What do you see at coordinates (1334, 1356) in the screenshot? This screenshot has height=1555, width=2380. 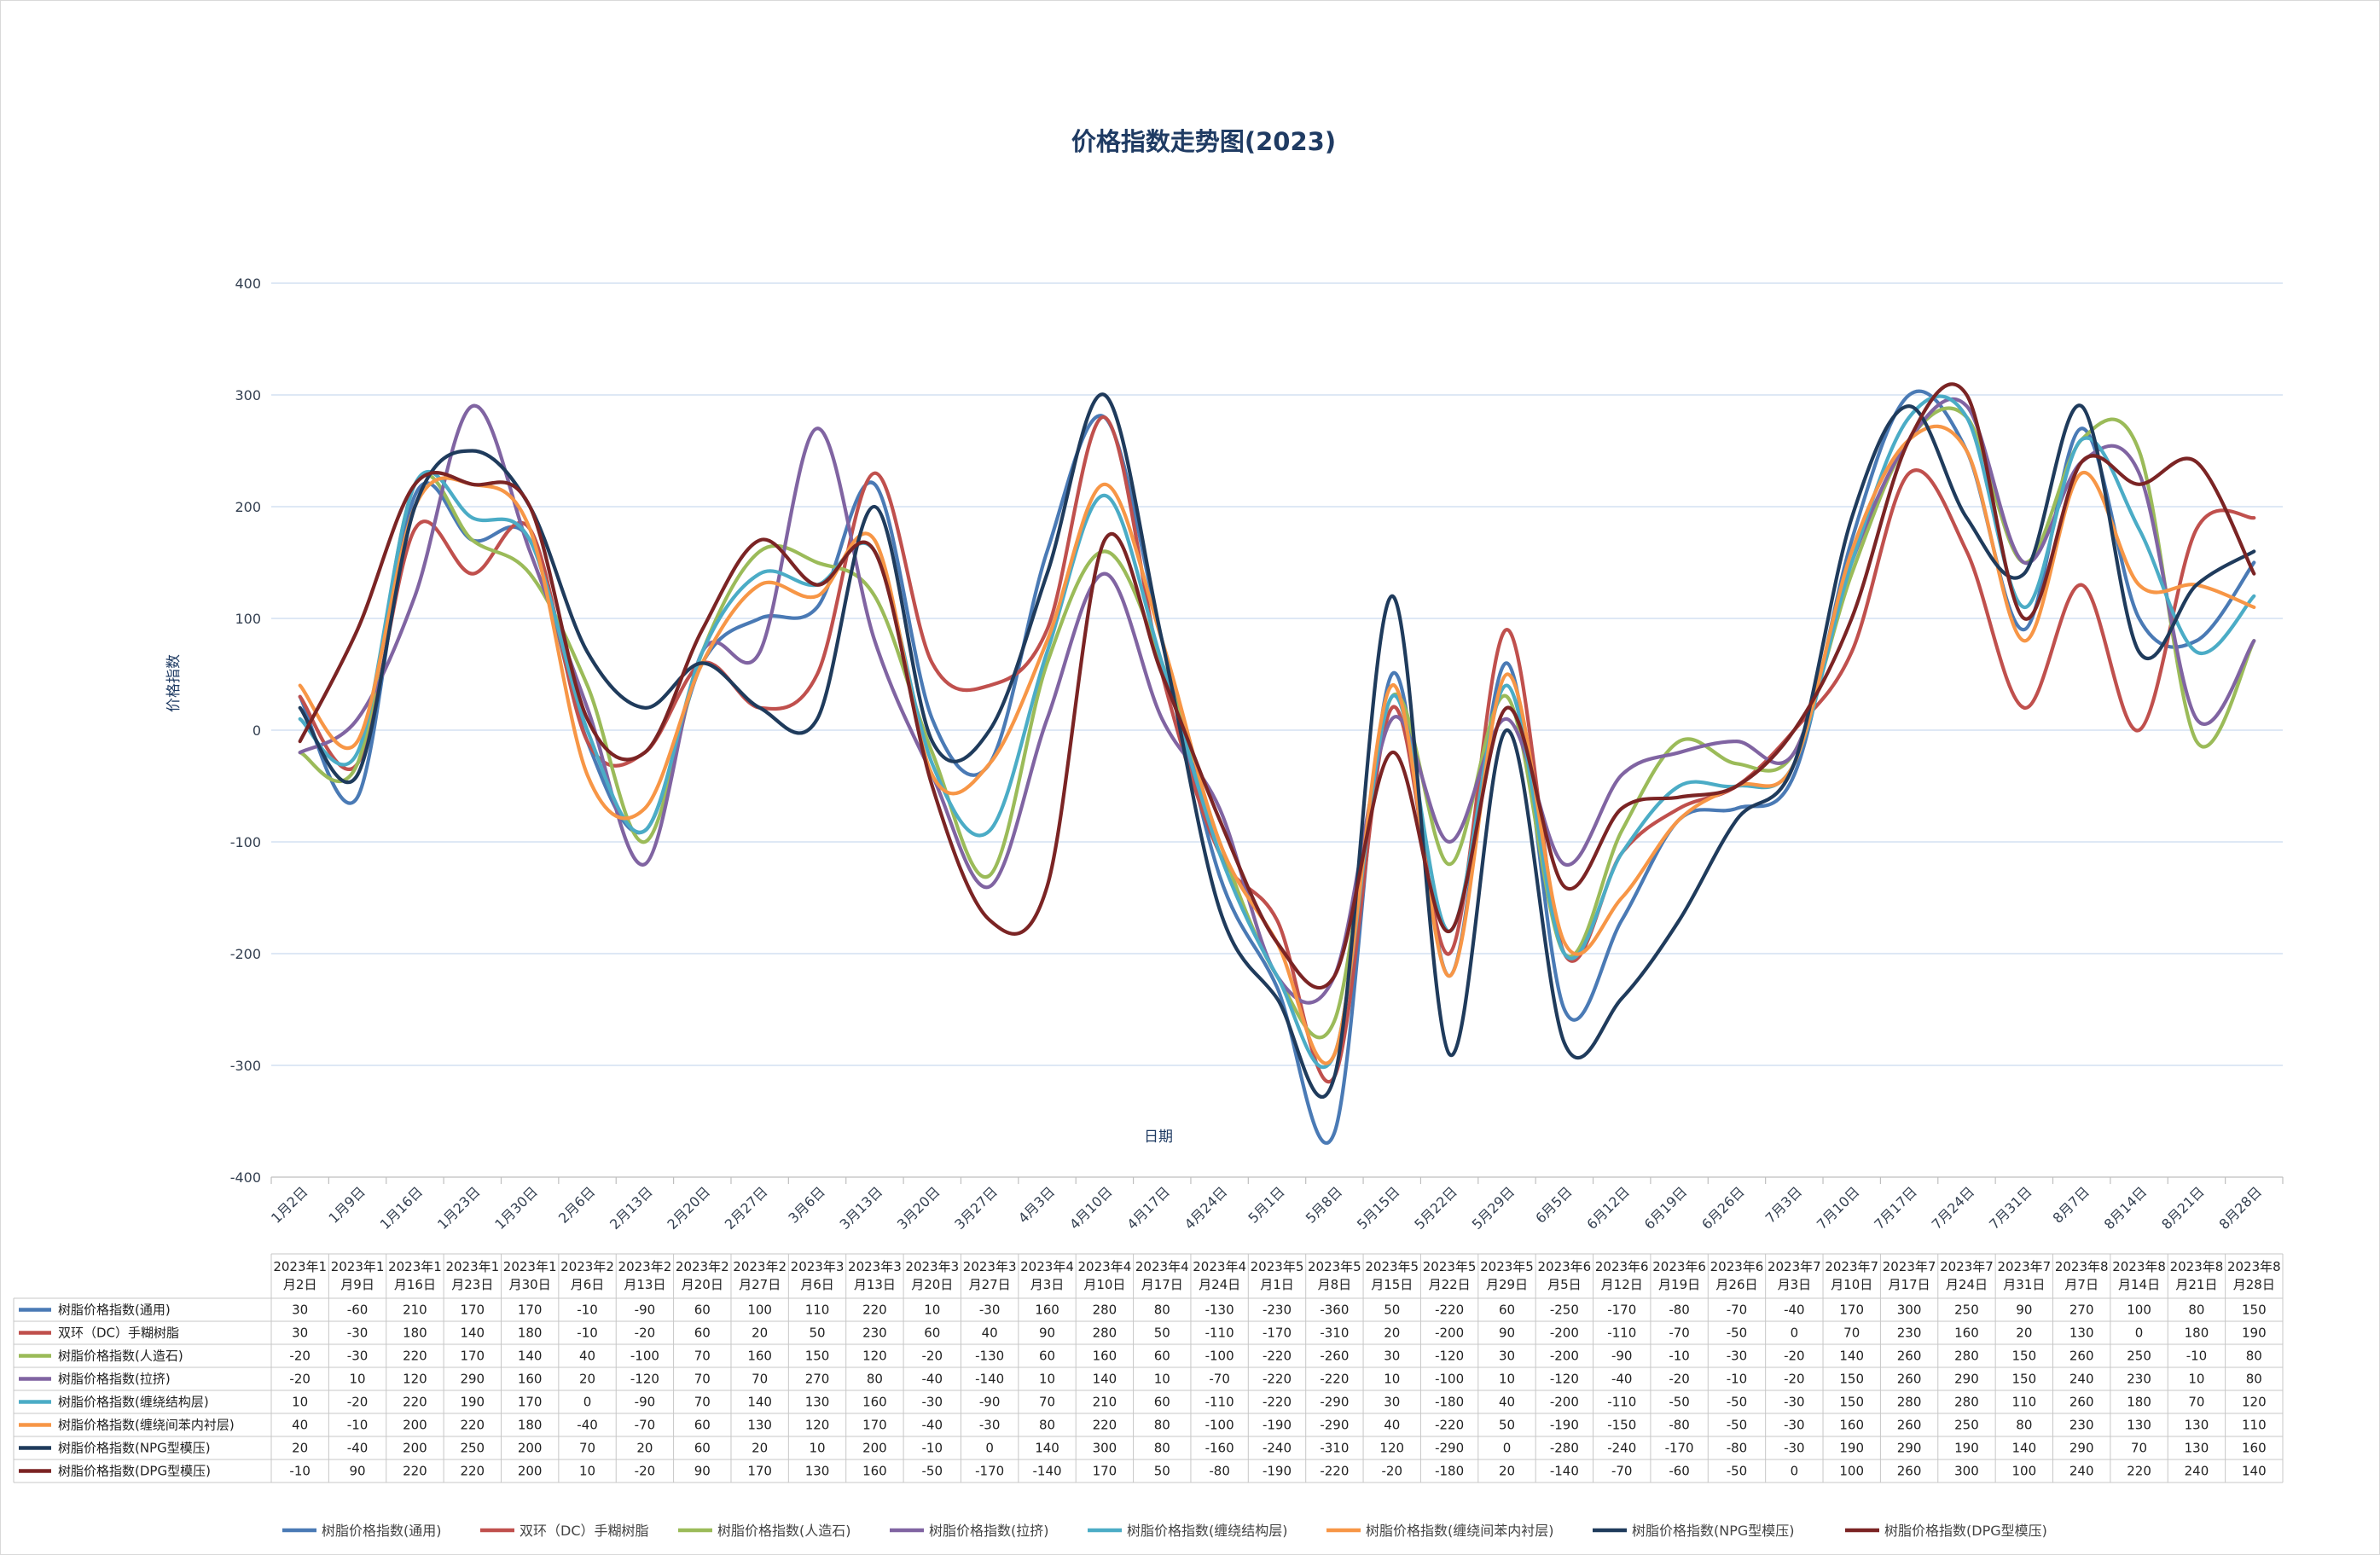 I see `table-cell: -260` at bounding box center [1334, 1356].